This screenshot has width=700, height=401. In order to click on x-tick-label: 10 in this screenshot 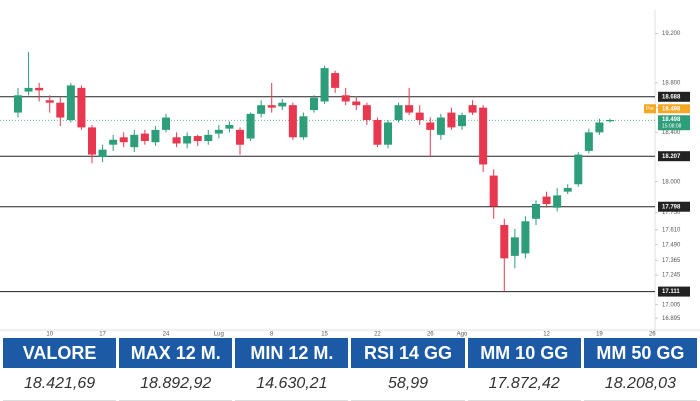, I will do `click(49, 335)`.